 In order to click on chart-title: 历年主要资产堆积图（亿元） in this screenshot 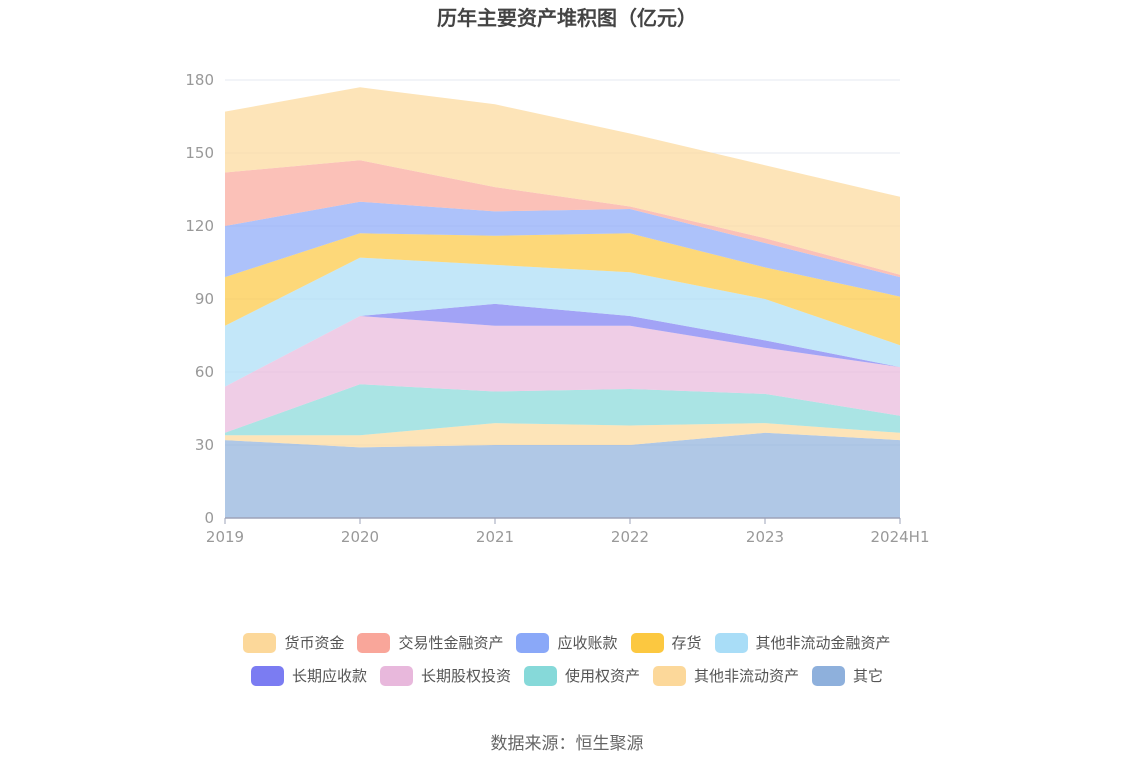, I will do `click(567, 18)`.